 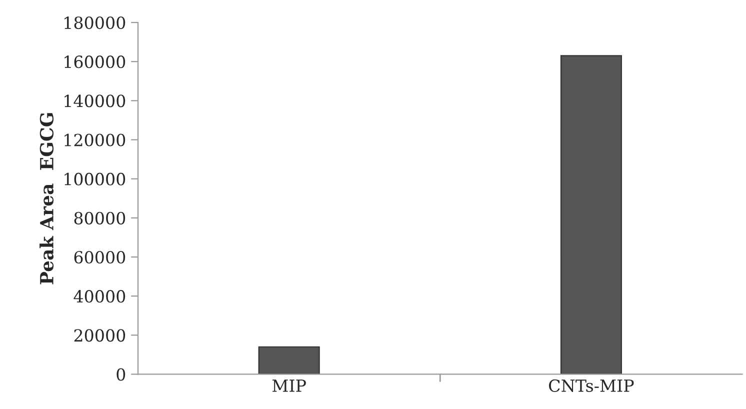 I want to click on y-tick-label: 0, so click(x=121, y=374).